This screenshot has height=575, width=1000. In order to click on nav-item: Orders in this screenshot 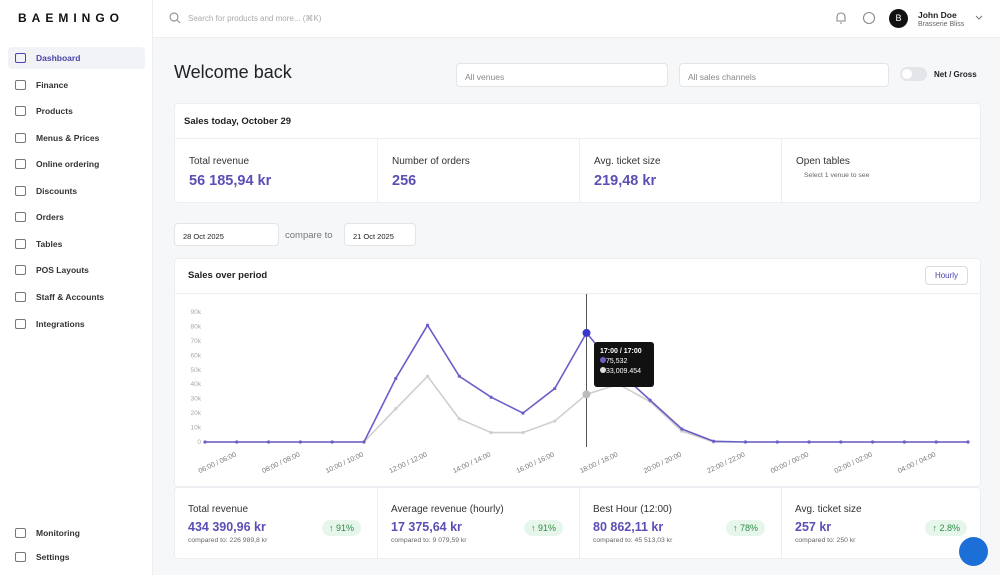, I will do `click(76, 217)`.